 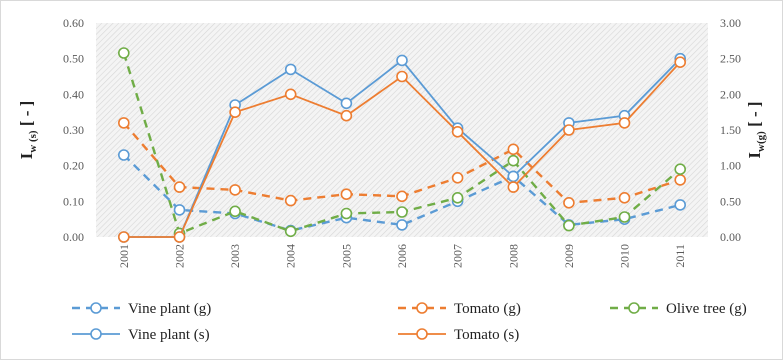 What do you see at coordinates (73, 237) in the screenshot?
I see `left-tick-label: 0.00` at bounding box center [73, 237].